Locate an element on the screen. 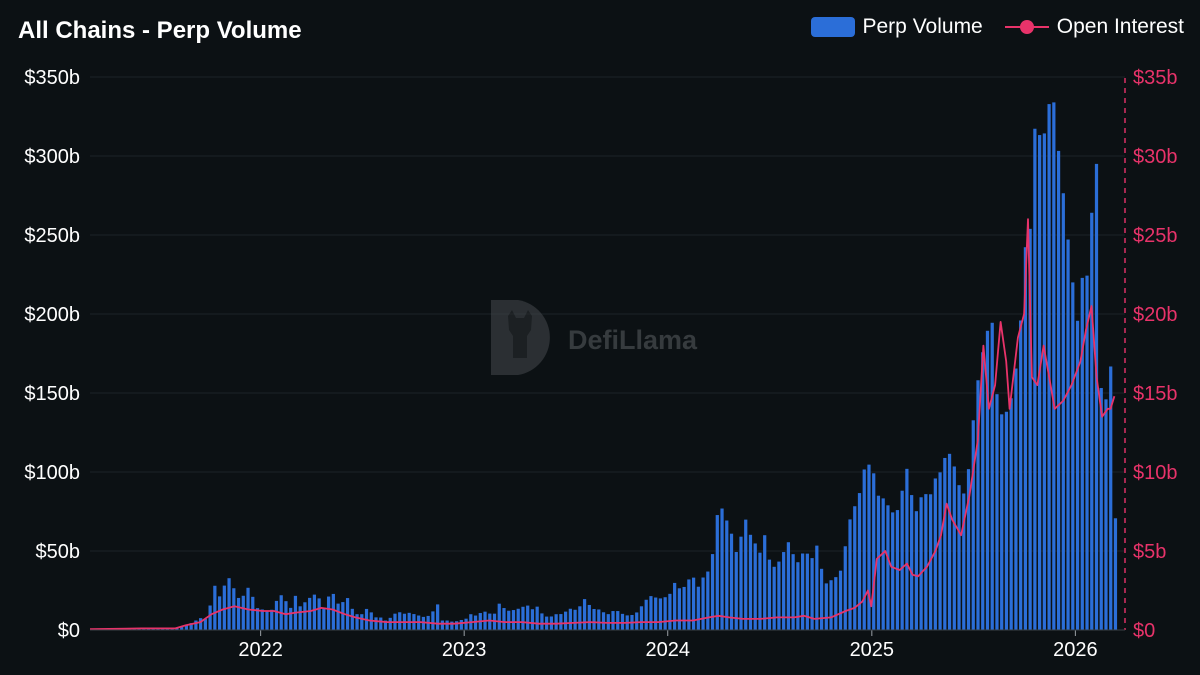 The width and height of the screenshot is (1200, 675). legend: Perp Volume Open Interest is located at coordinates (997, 27).